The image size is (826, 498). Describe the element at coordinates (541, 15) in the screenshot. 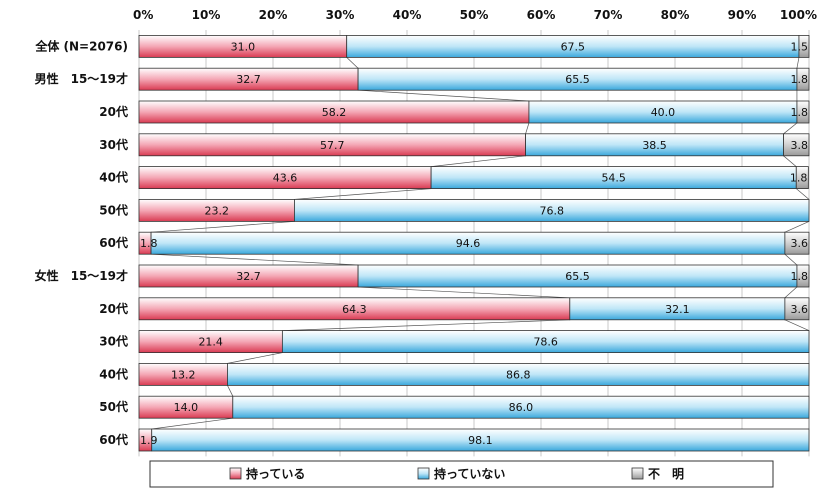

I see `x-tick-label: 60%` at that location.